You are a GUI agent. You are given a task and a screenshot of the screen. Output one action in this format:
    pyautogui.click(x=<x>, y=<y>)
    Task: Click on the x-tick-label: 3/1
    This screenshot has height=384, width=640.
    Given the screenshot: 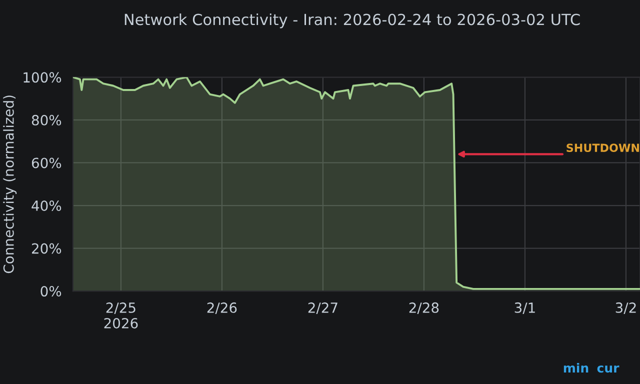 What is the action you would take?
    pyautogui.click(x=524, y=308)
    